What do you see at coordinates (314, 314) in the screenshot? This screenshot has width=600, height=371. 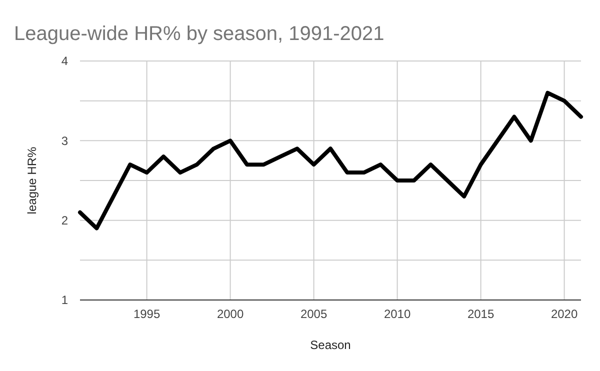 I see `x-tick-label: 2005` at bounding box center [314, 314].